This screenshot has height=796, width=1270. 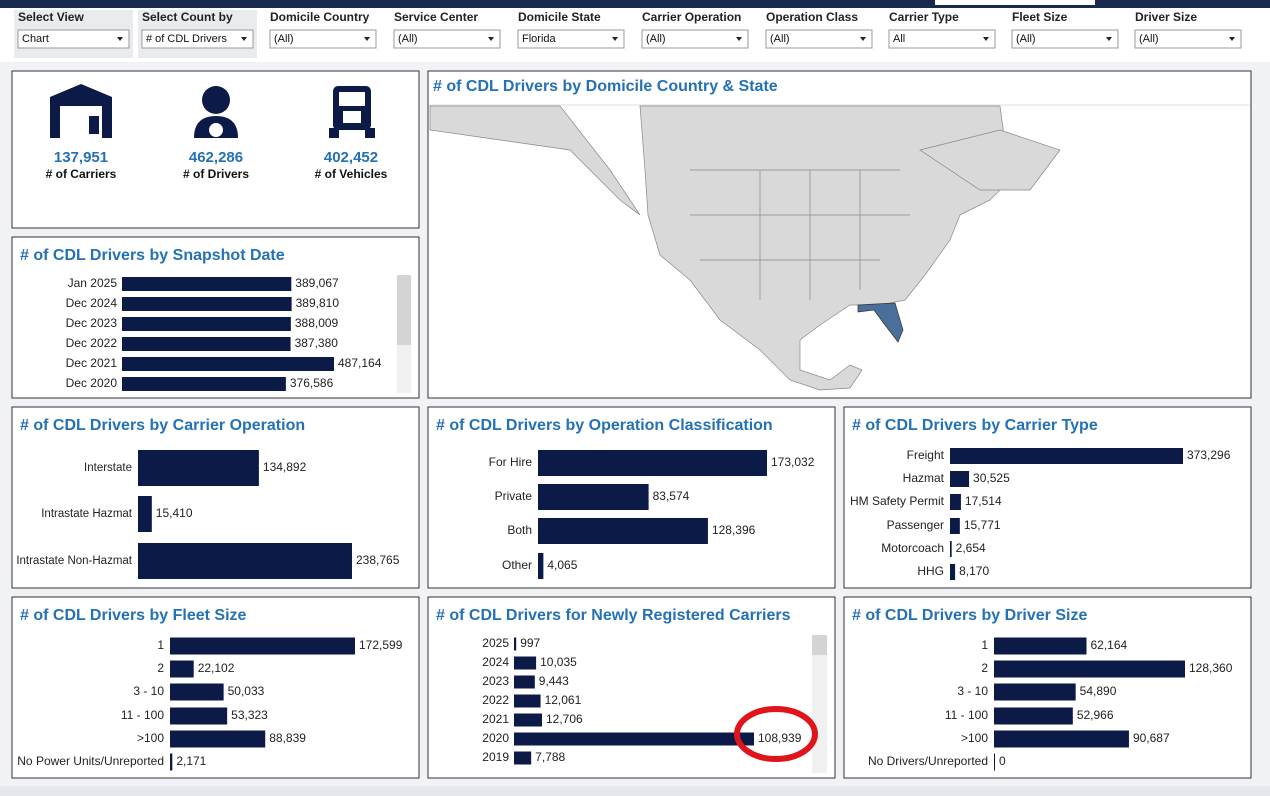 What do you see at coordinates (370, 133) in the screenshot?
I see `truck-wheel` at bounding box center [370, 133].